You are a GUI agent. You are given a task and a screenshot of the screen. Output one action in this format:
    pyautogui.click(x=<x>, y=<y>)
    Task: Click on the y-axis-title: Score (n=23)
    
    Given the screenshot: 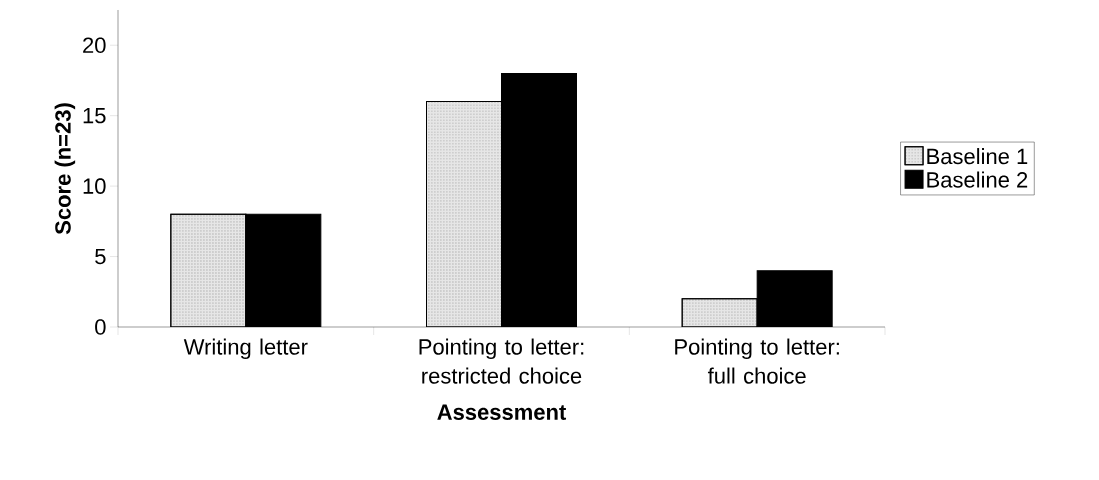 What is the action you would take?
    pyautogui.click(x=65, y=169)
    